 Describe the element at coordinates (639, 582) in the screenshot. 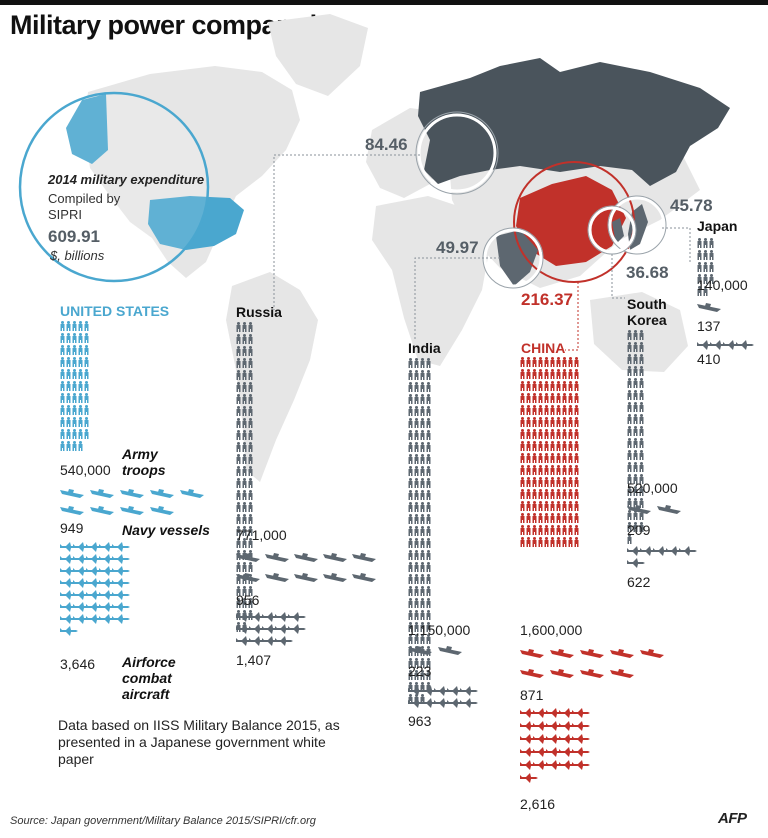

I see `korea-air-value: 622` at that location.